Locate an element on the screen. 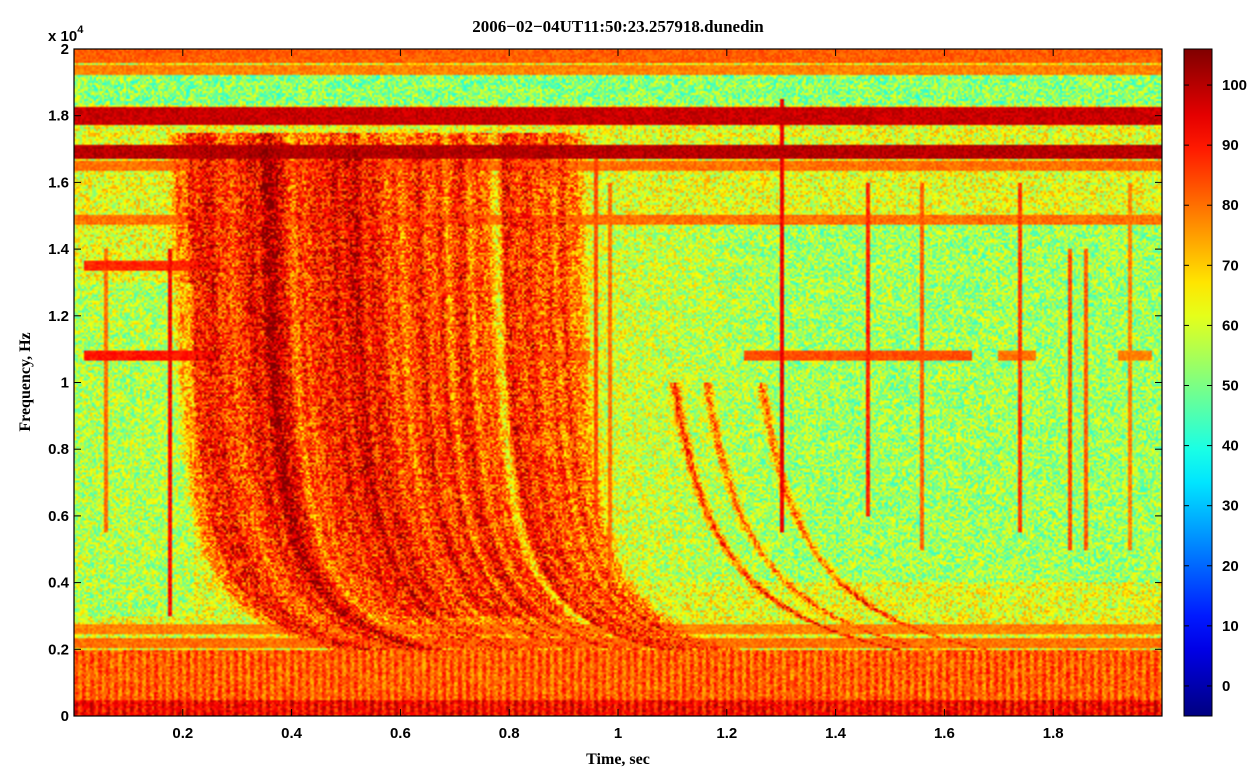 The width and height of the screenshot is (1256, 774). colorbar-tick-label: 20 is located at coordinates (1230, 566).